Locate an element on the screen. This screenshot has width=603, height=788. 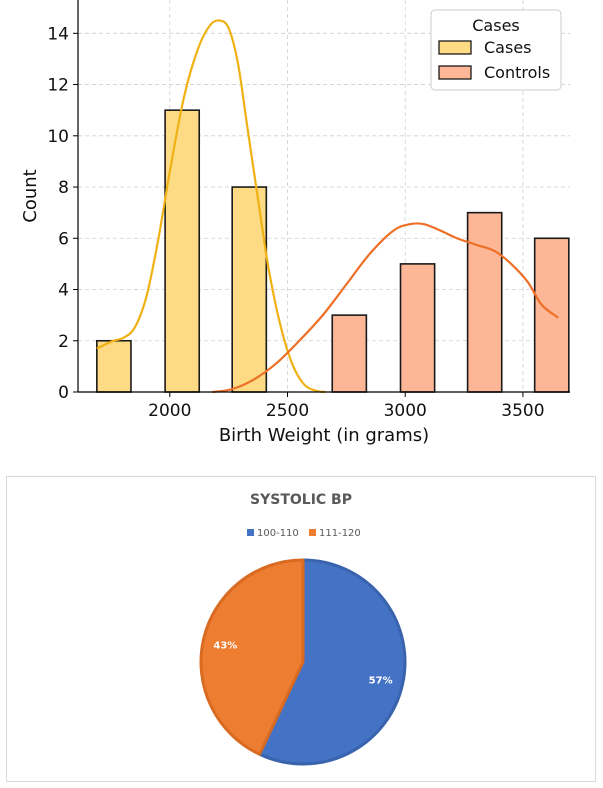
pie-svg: SYSTOLIC BP 100-110 111-120 57% 43% is located at coordinates (303, 629).